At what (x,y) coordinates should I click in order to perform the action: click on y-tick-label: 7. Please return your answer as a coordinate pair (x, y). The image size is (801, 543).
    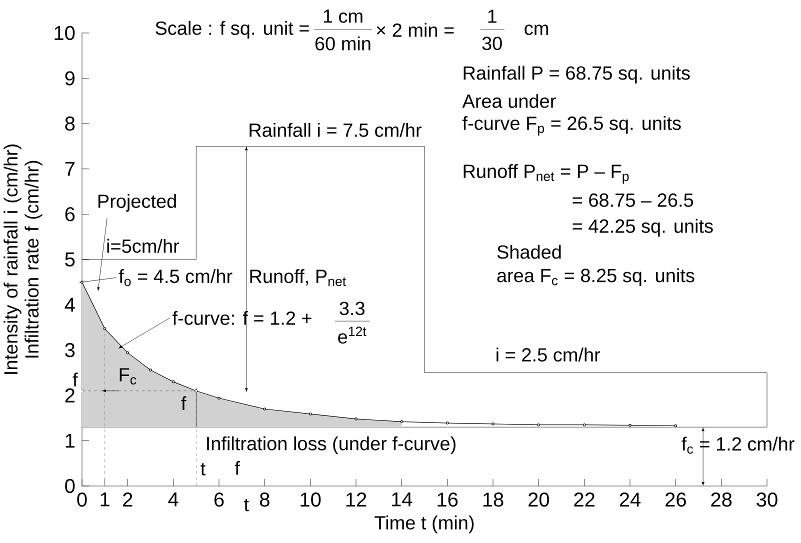
    Looking at the image, I should click on (69, 169).